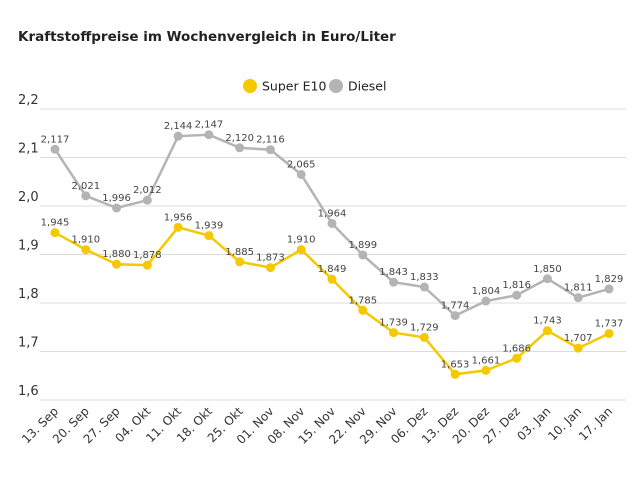 This screenshot has width=640, height=480. What do you see at coordinates (609, 324) in the screenshot?
I see `data-label: 1,737` at bounding box center [609, 324].